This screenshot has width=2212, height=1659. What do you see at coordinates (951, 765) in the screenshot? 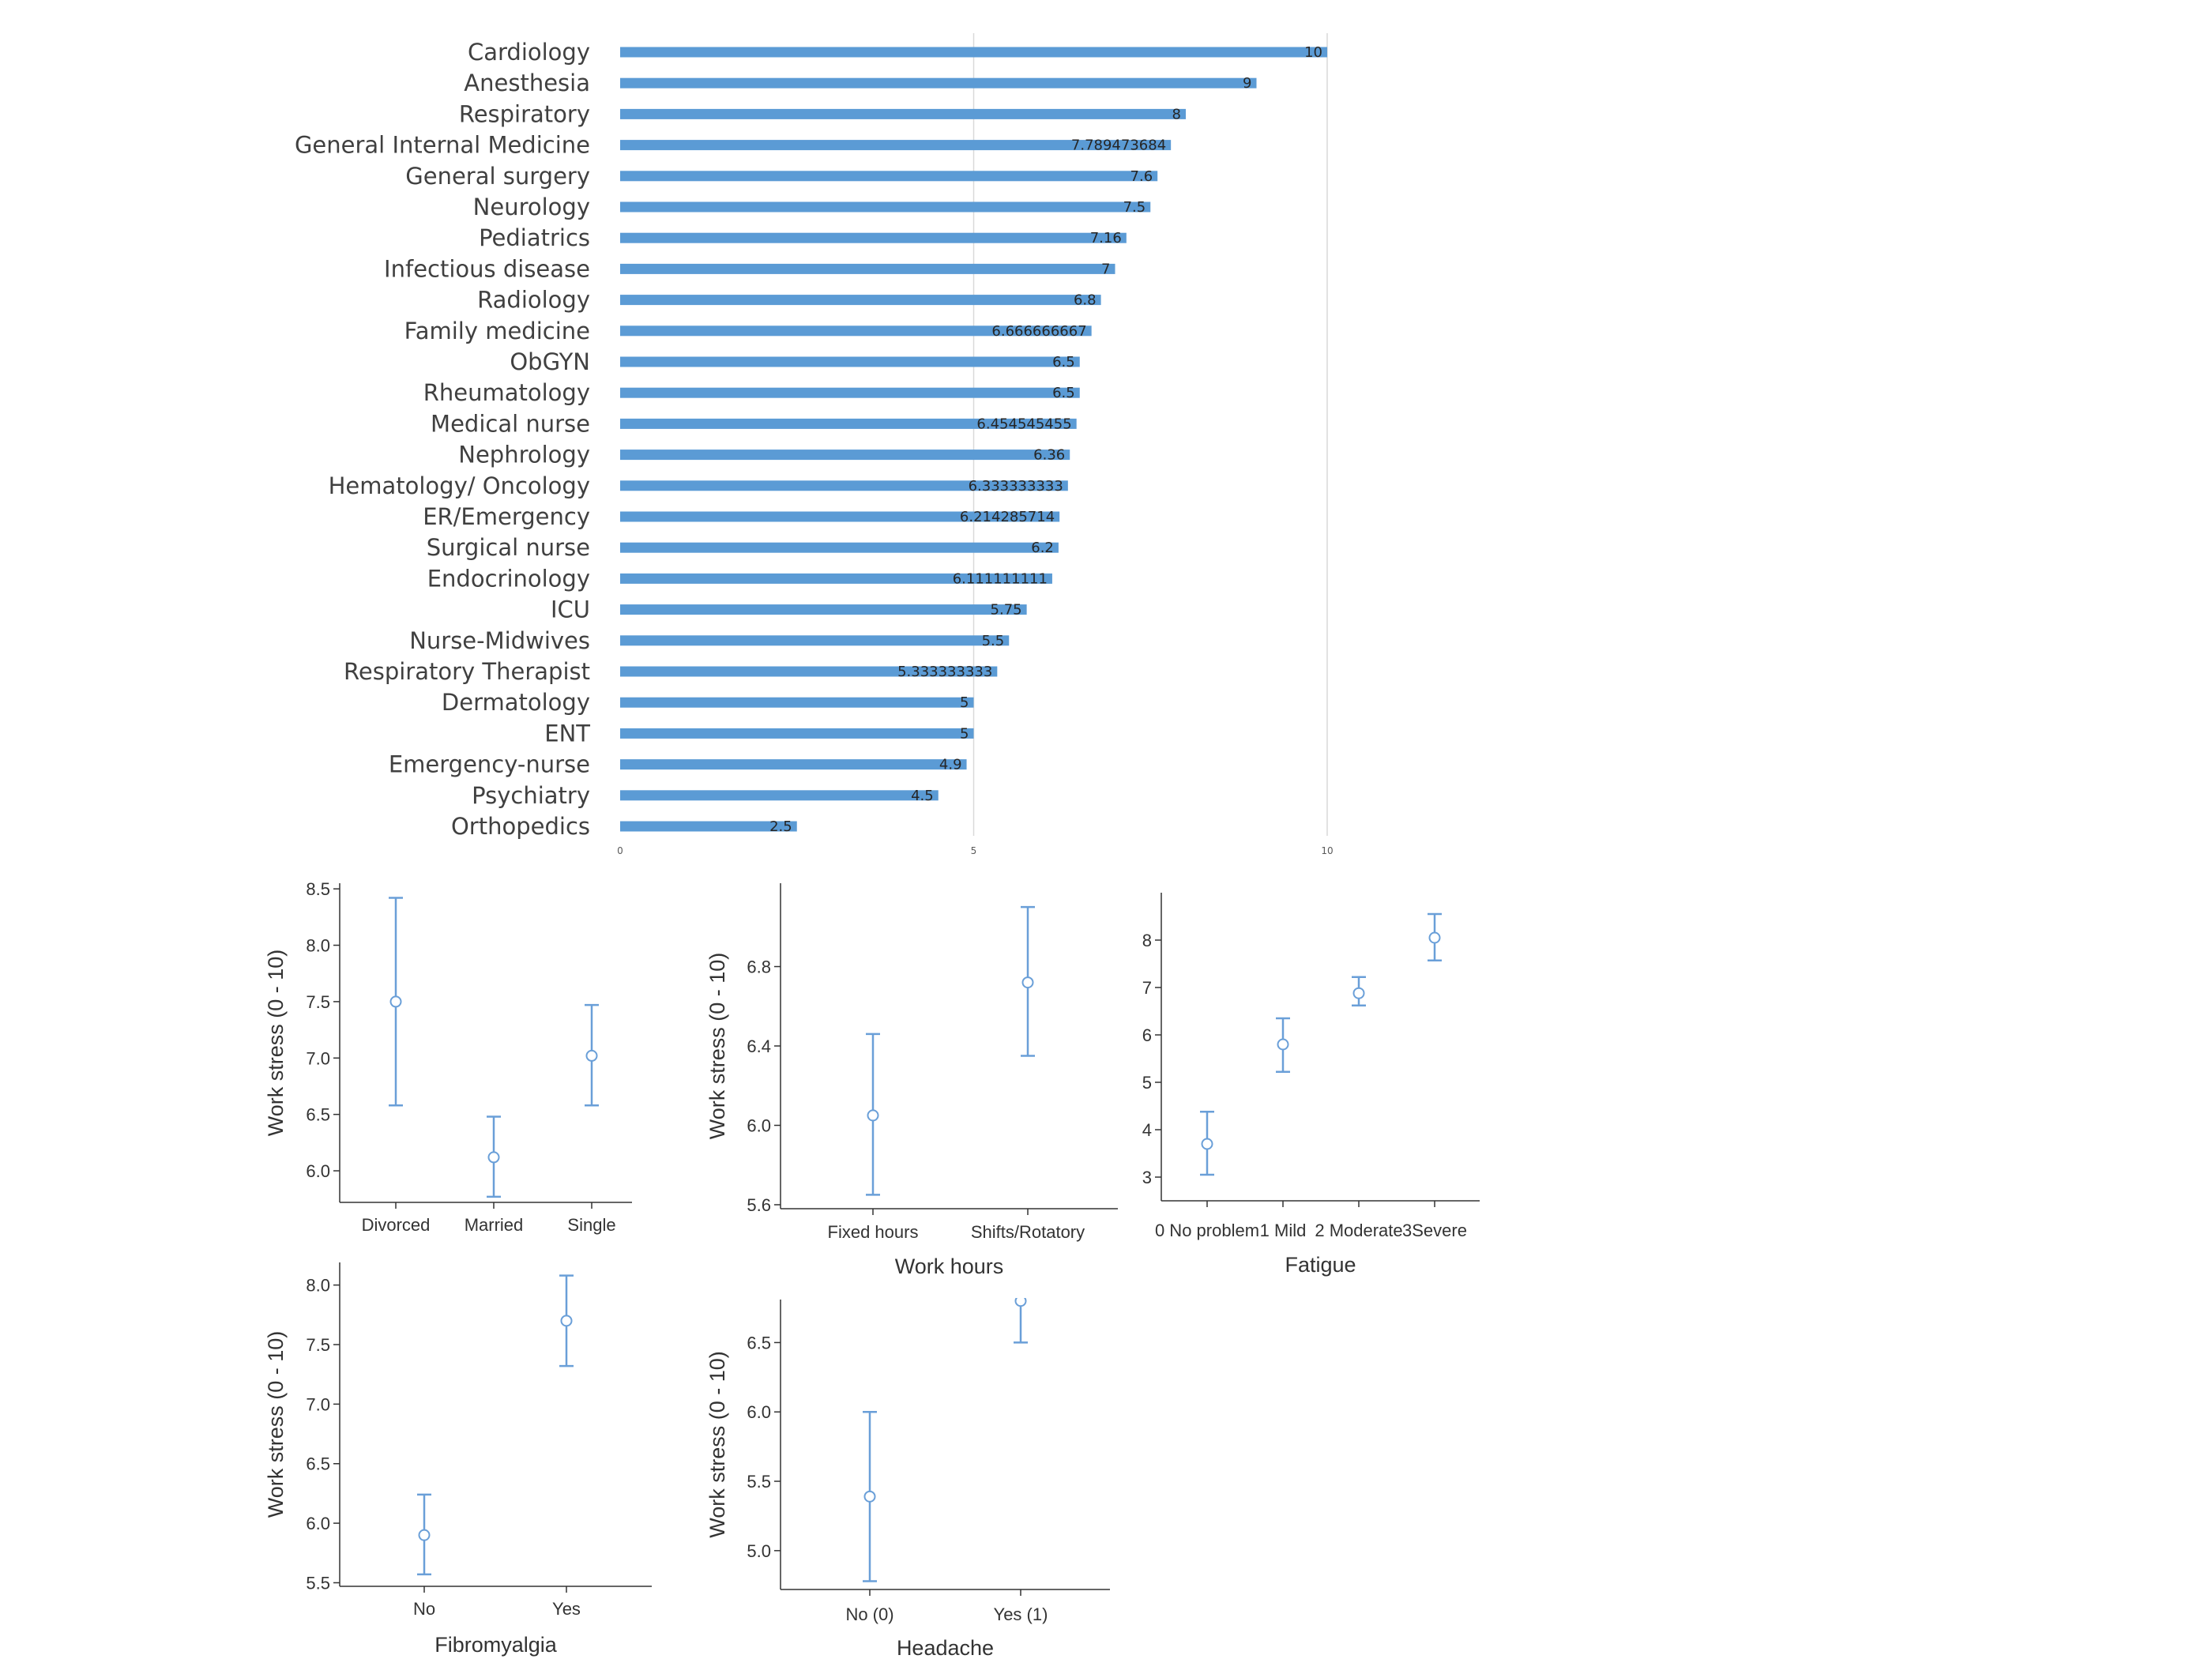
I see `bar-value-label: 4.9` at bounding box center [951, 765].